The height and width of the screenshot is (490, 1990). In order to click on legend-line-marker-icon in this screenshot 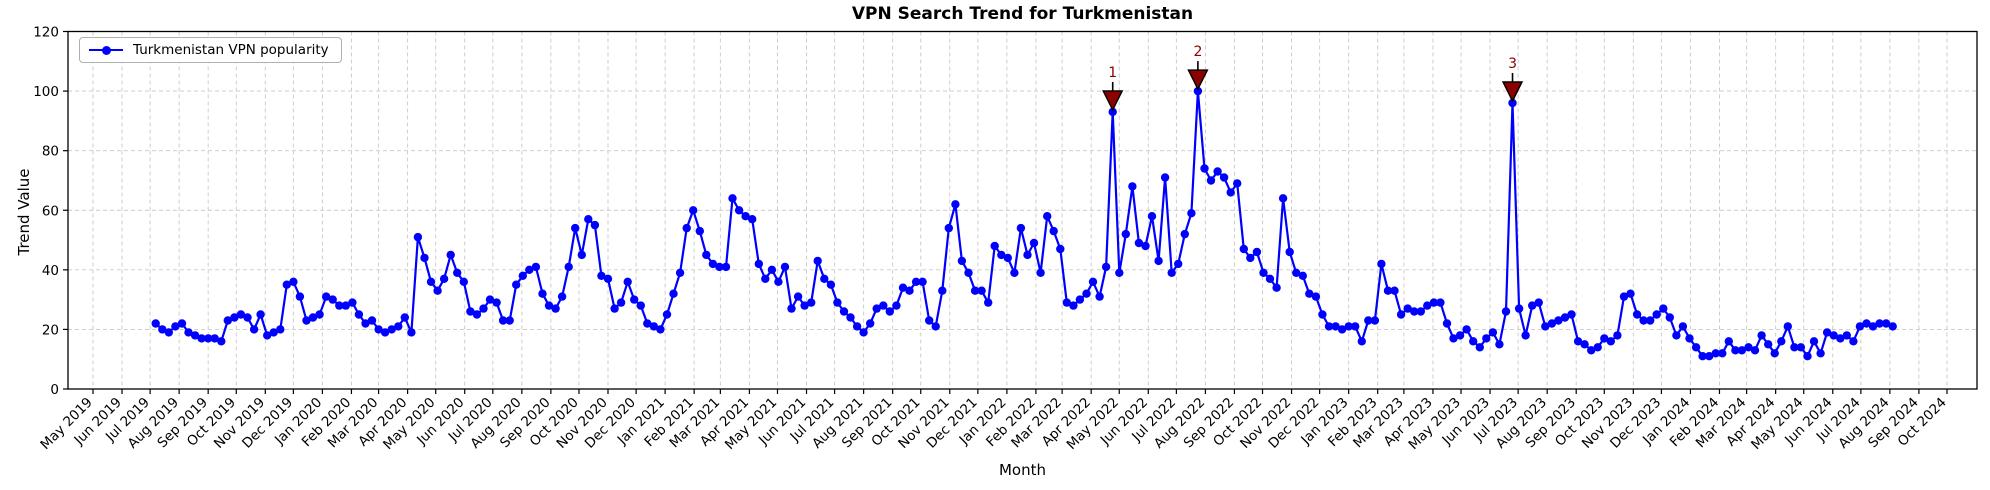, I will do `click(106, 50)`.